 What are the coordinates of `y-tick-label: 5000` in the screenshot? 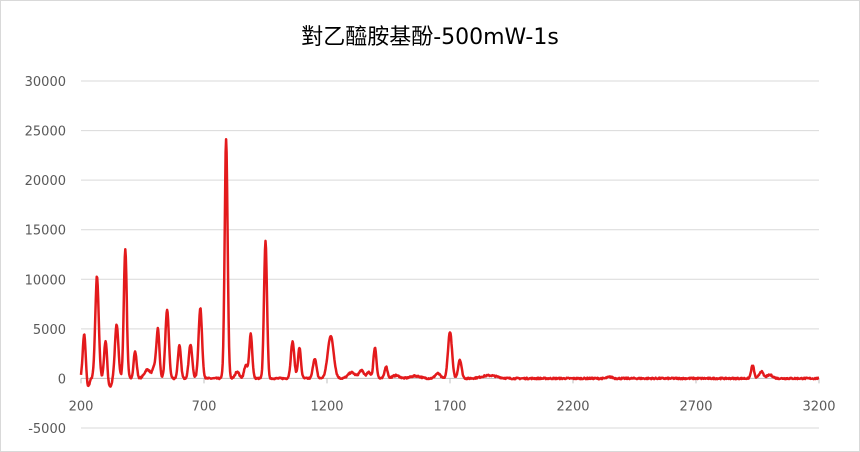 It's located at (49, 330).